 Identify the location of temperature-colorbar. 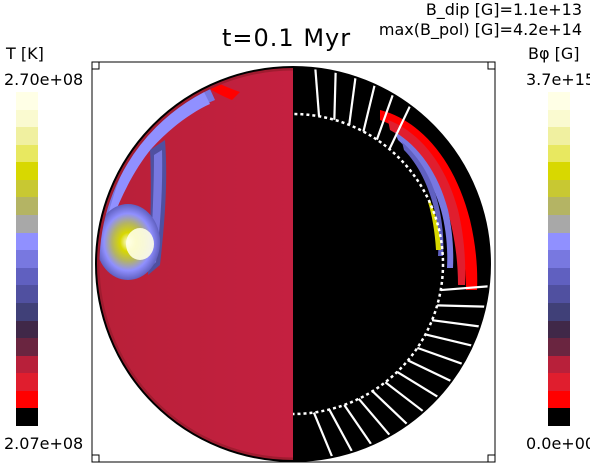
(27, 259).